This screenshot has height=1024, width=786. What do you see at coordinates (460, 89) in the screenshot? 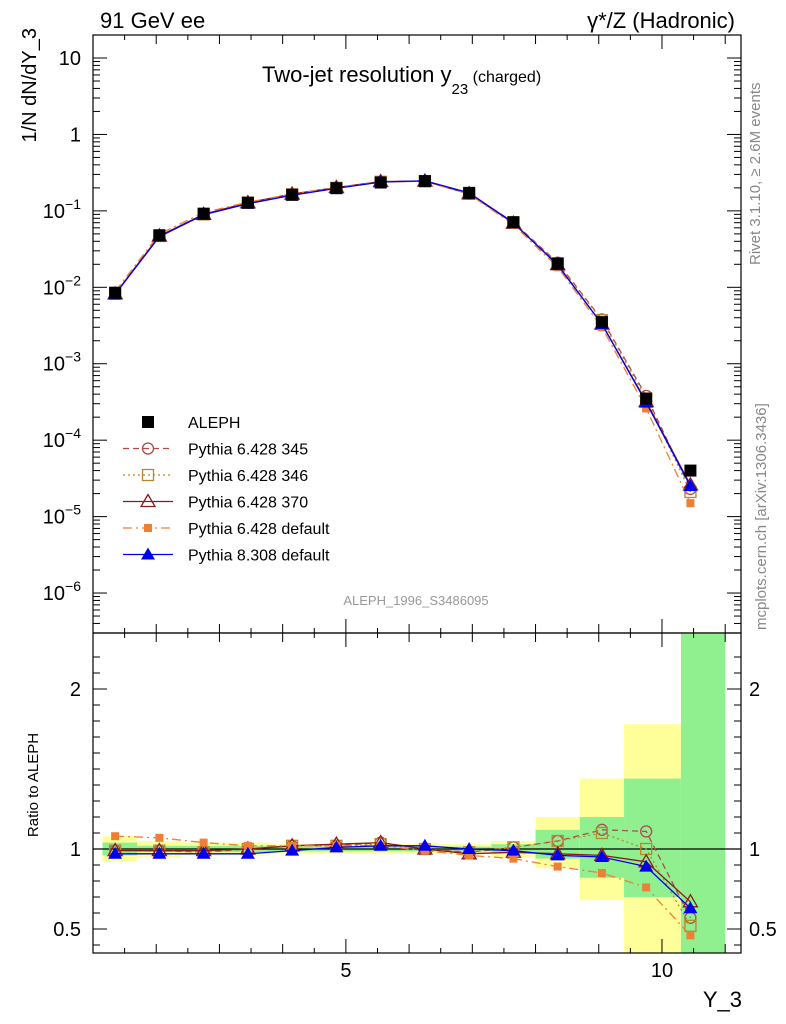
I see `chart-title-sub: 23` at bounding box center [460, 89].